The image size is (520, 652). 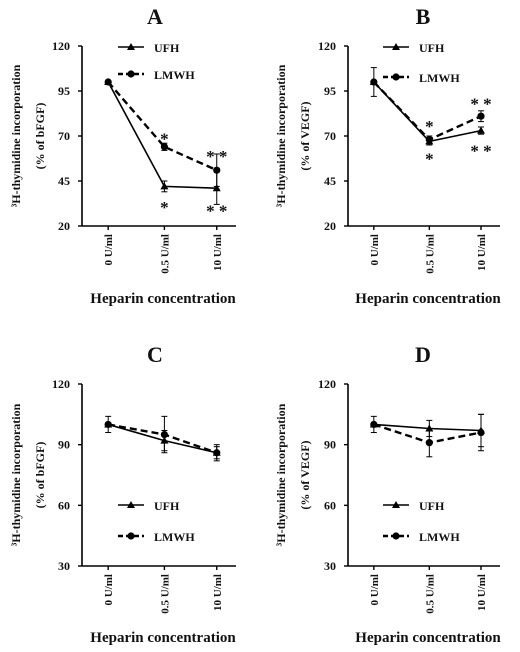 I want to click on series-ufh, so click(x=162, y=438).